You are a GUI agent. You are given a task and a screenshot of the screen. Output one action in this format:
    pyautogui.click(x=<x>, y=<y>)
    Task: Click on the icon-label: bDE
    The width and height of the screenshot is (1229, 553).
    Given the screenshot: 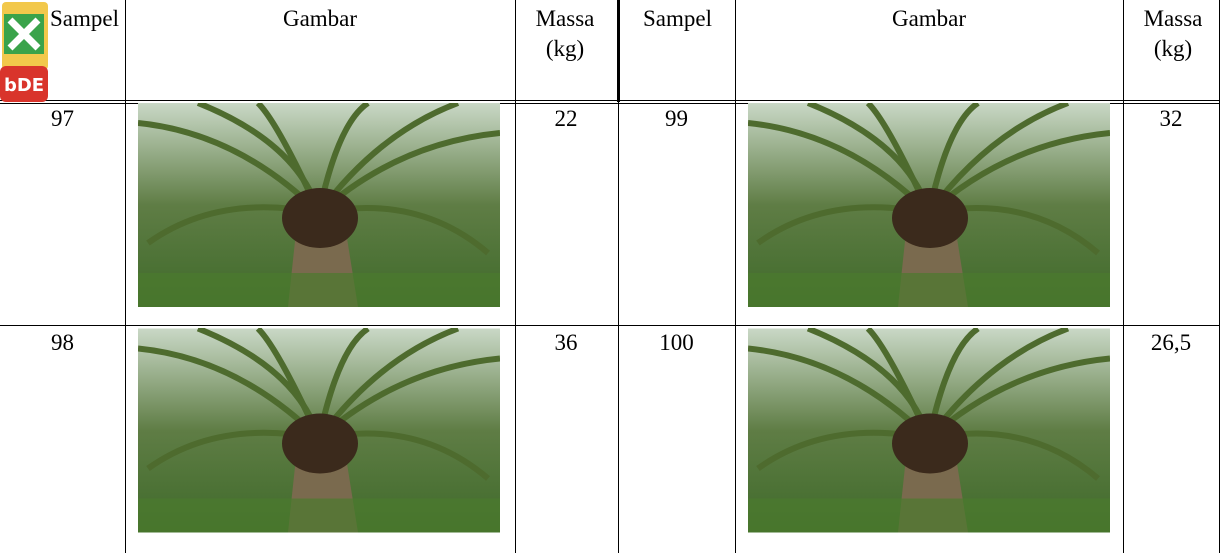 What is the action you would take?
    pyautogui.click(x=24, y=85)
    